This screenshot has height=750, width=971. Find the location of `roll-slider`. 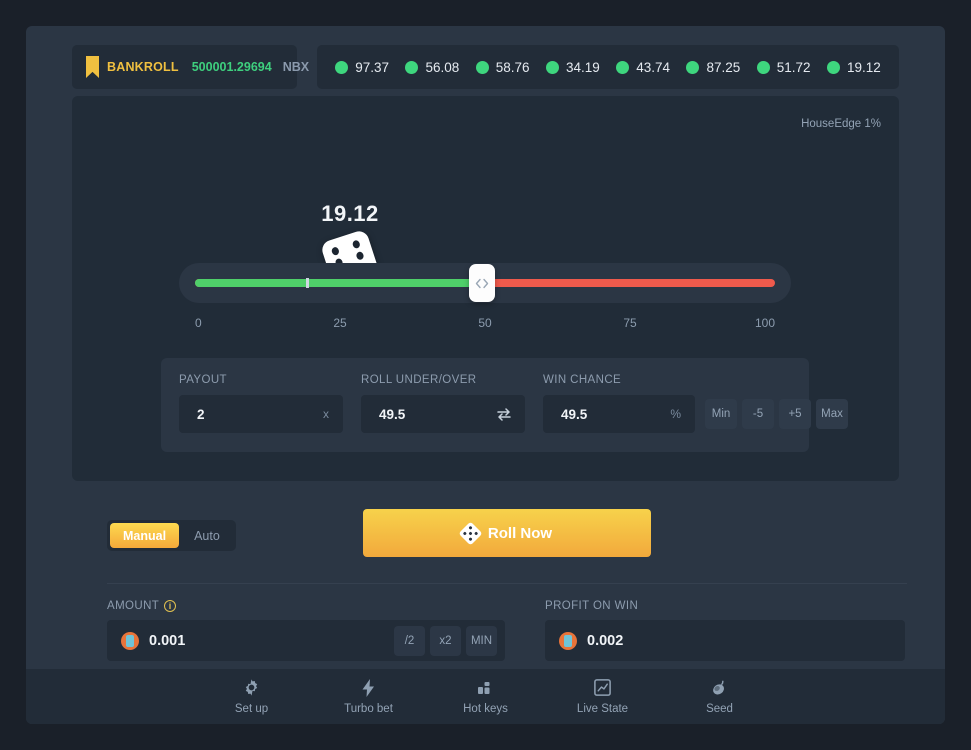

roll-slider is located at coordinates (485, 283).